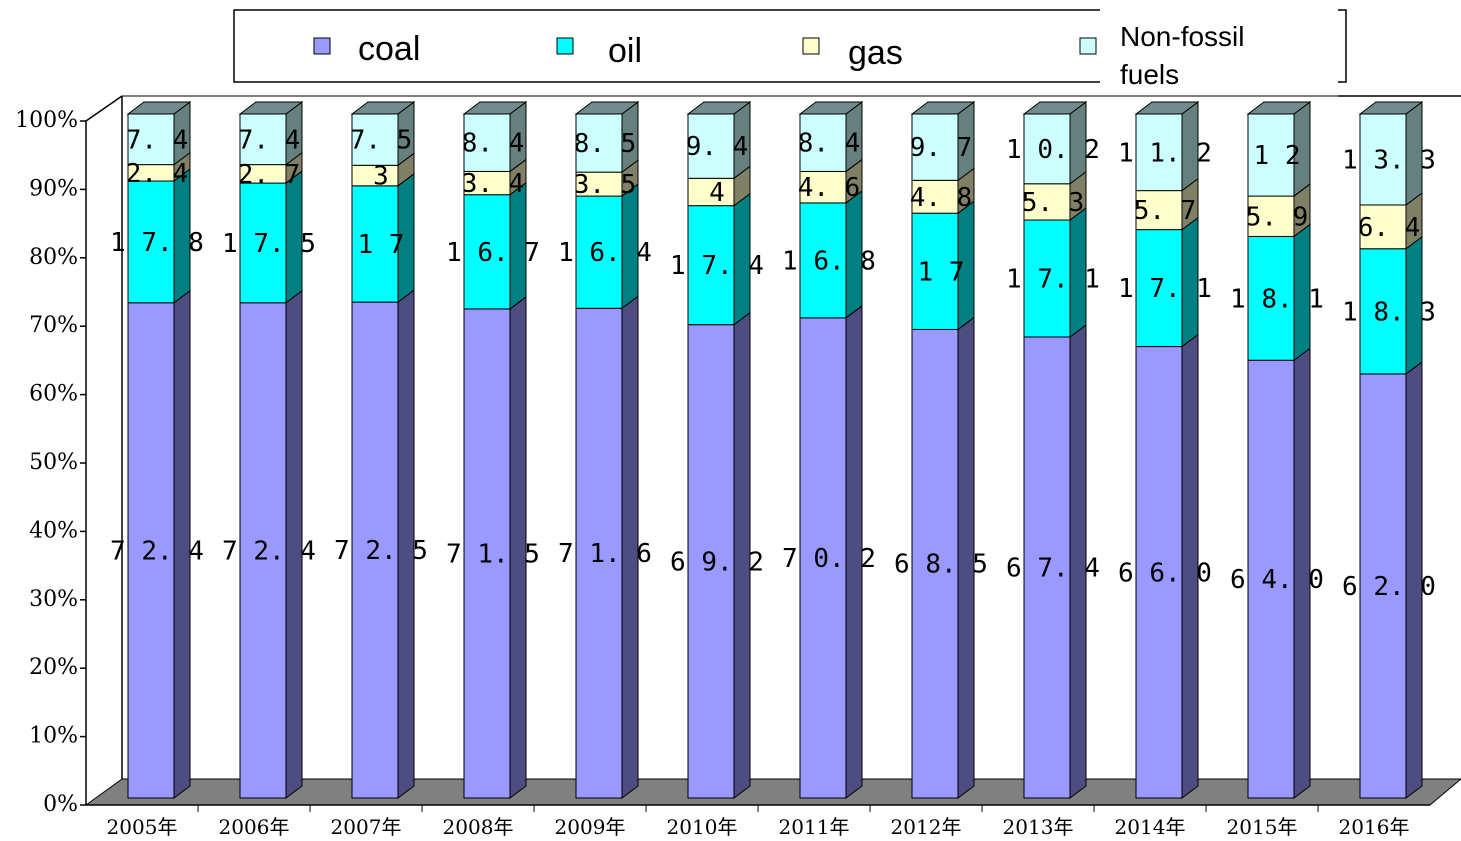 Image resolution: width=1461 pixels, height=841 pixels. I want to click on data-label-gas: 3, so click(381, 177).